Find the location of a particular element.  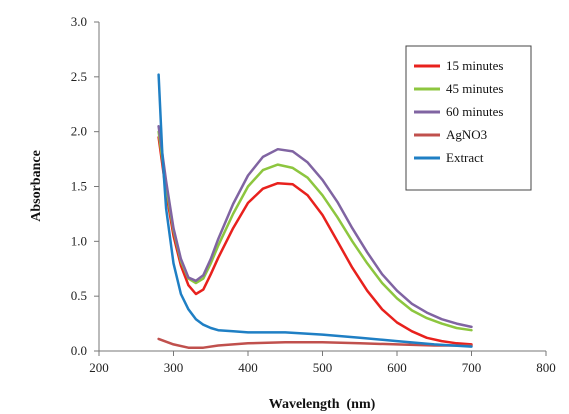

y-tick-label: 0.5 is located at coordinates (79, 295).